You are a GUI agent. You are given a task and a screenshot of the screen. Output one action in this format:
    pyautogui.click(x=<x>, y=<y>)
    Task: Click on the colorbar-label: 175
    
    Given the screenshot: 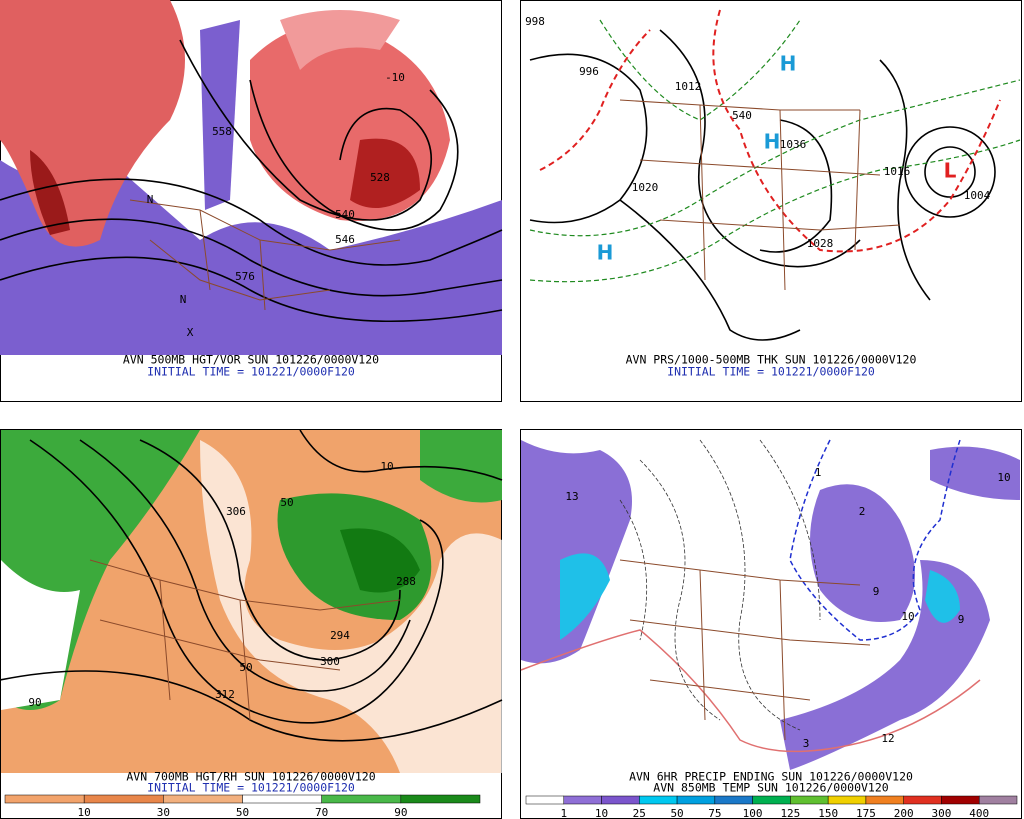 What is the action you would take?
    pyautogui.click(x=866, y=813)
    